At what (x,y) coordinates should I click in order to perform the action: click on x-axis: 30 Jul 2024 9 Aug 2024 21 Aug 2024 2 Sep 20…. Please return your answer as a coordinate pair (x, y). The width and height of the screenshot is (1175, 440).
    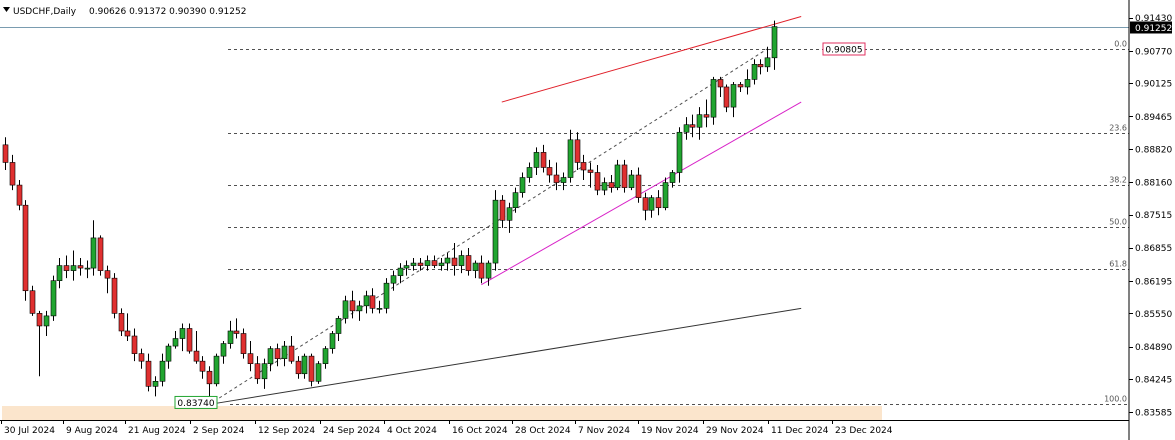
    Looking at the image, I should click on (564, 428).